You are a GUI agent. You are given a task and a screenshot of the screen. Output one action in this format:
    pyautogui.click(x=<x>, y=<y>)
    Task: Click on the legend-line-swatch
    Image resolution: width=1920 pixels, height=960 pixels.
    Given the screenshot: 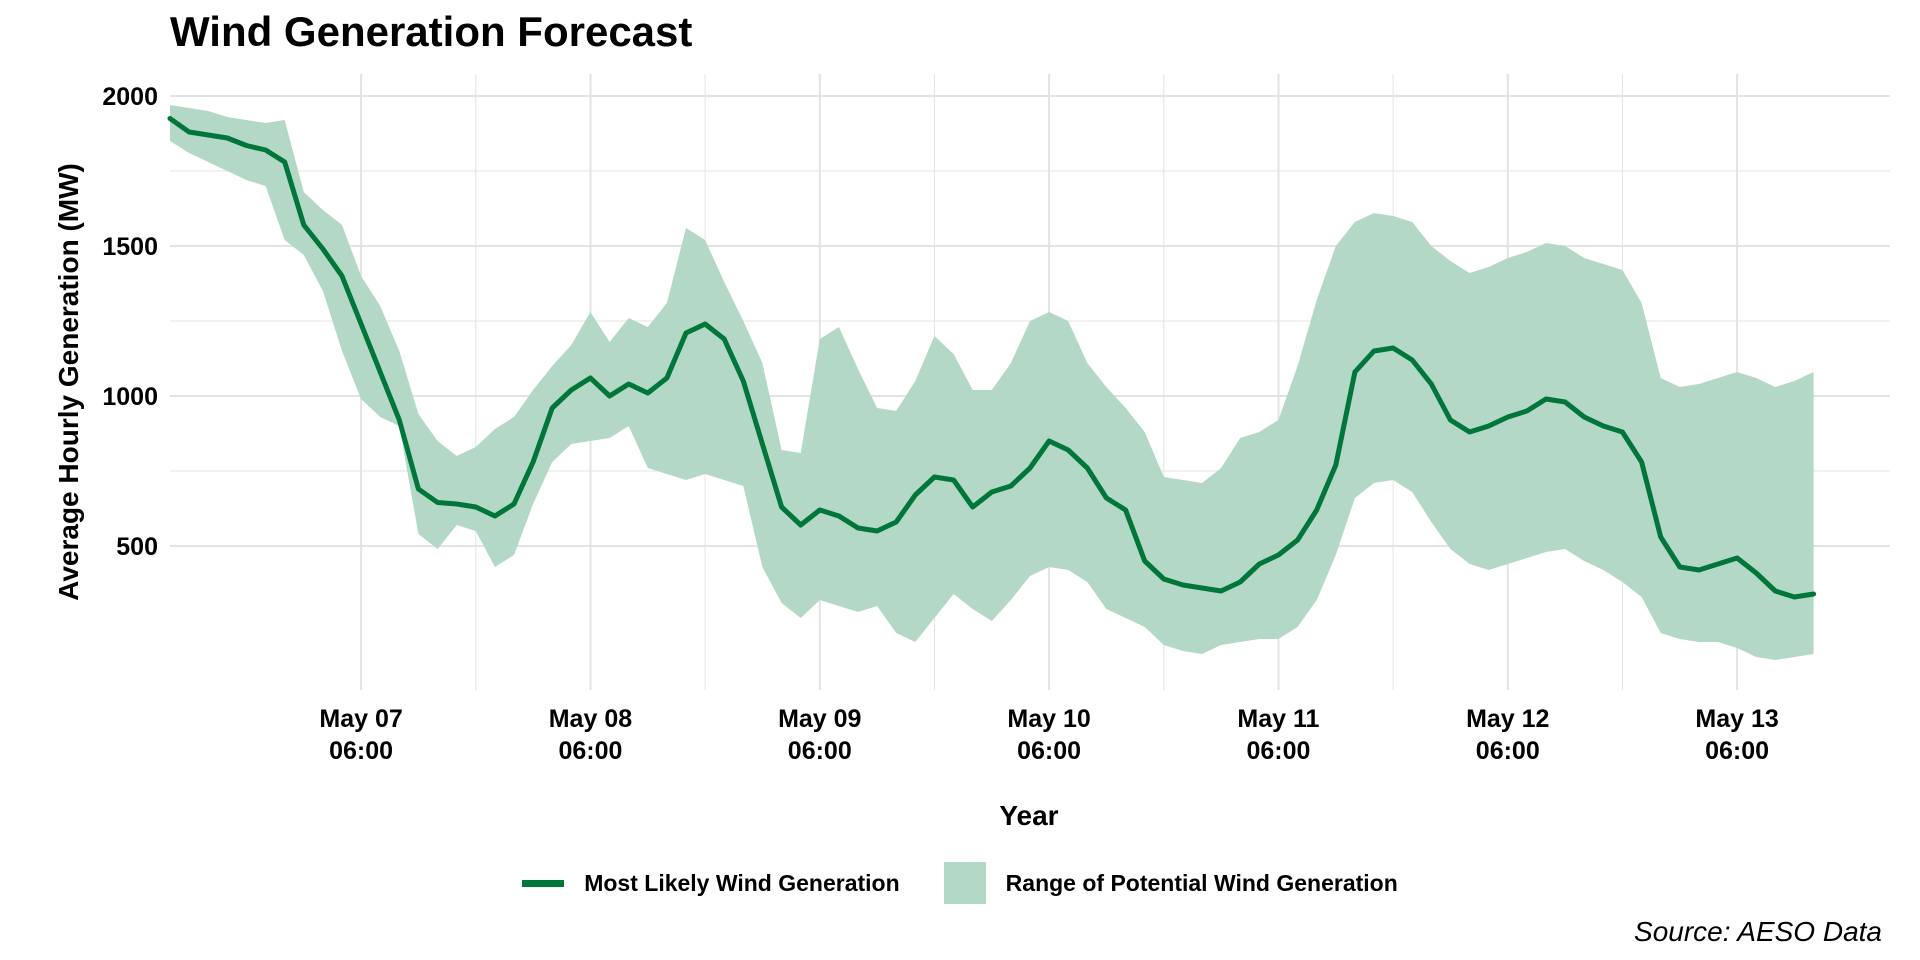 What is the action you would take?
    pyautogui.click(x=543, y=883)
    